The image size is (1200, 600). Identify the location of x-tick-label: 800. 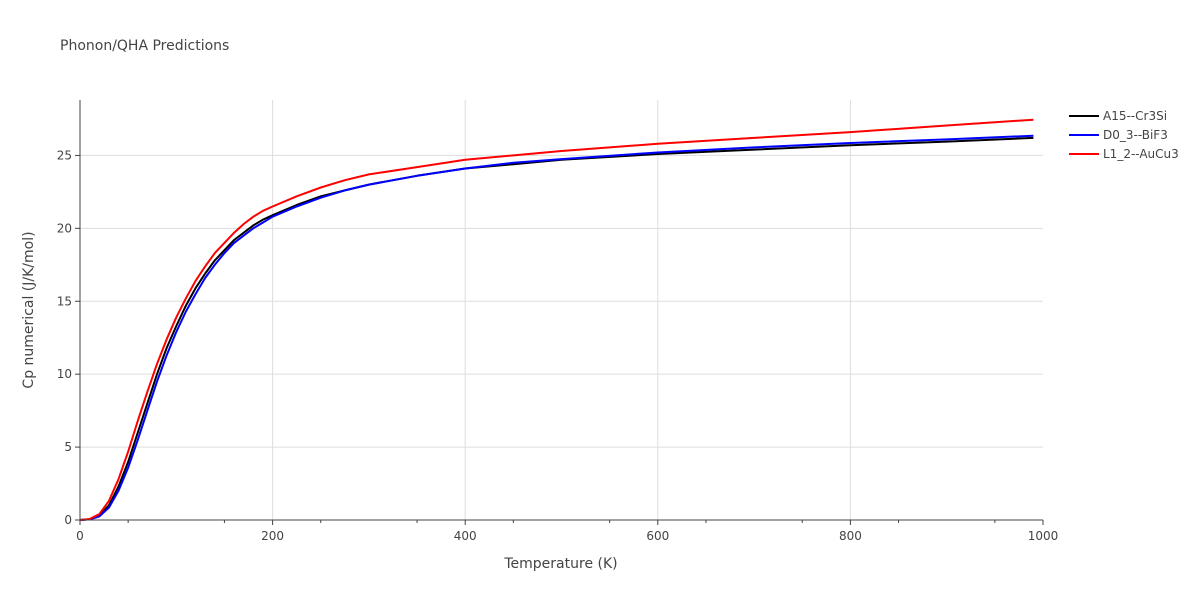
(850, 536).